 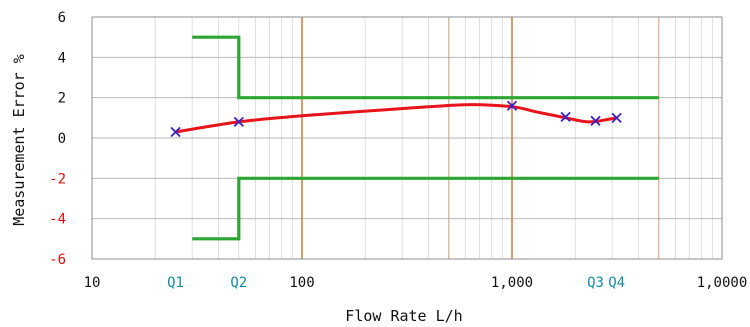 What do you see at coordinates (512, 283) in the screenshot?
I see `x-tick-label: 1,000` at bounding box center [512, 283].